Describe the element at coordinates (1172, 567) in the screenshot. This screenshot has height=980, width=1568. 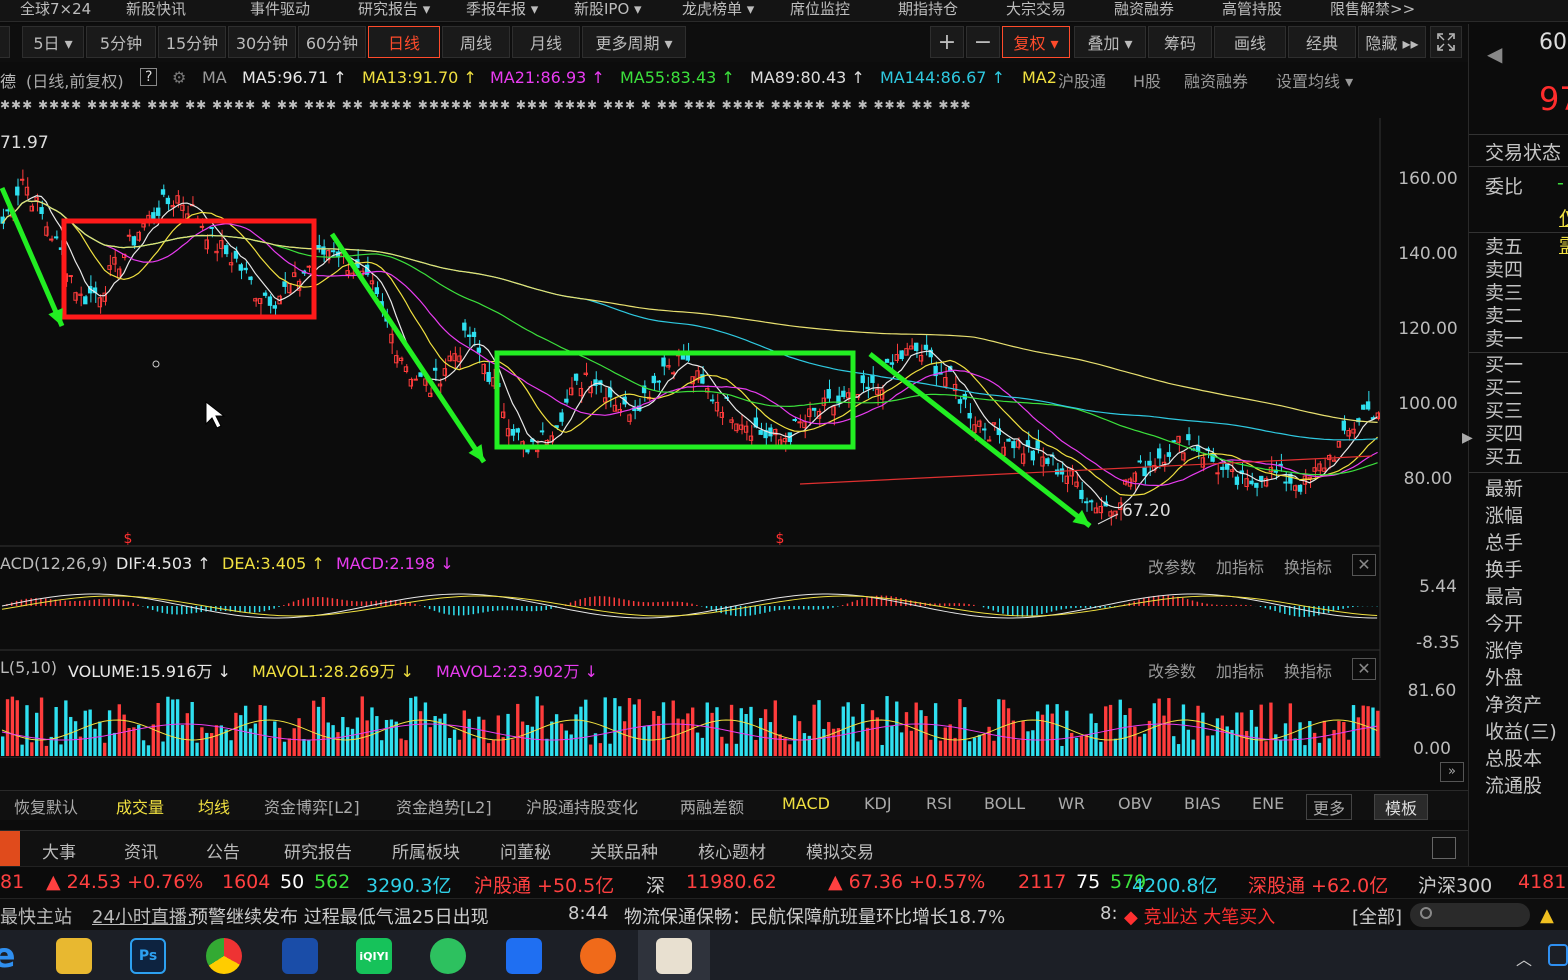
I see `macd-edit-param: 改参数` at that location.